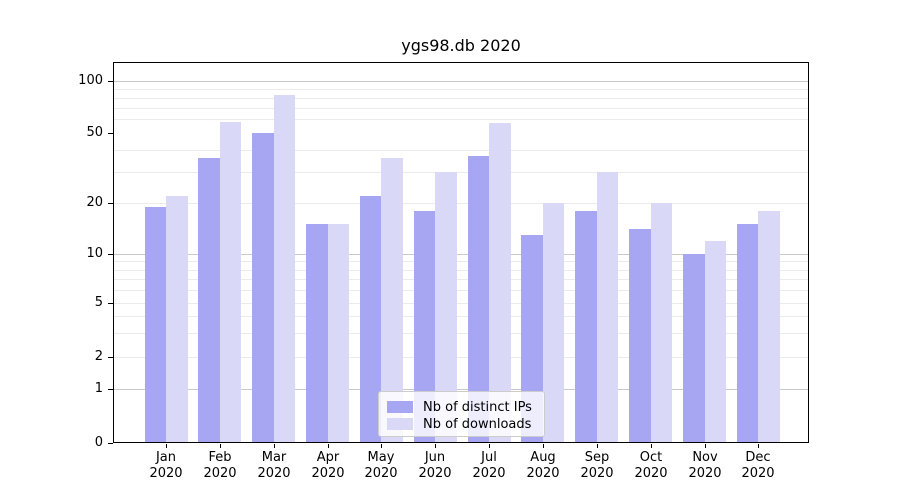 The image size is (900, 500). Describe the element at coordinates (651, 457) in the screenshot. I see `x-tick-label-month: Oct` at that location.